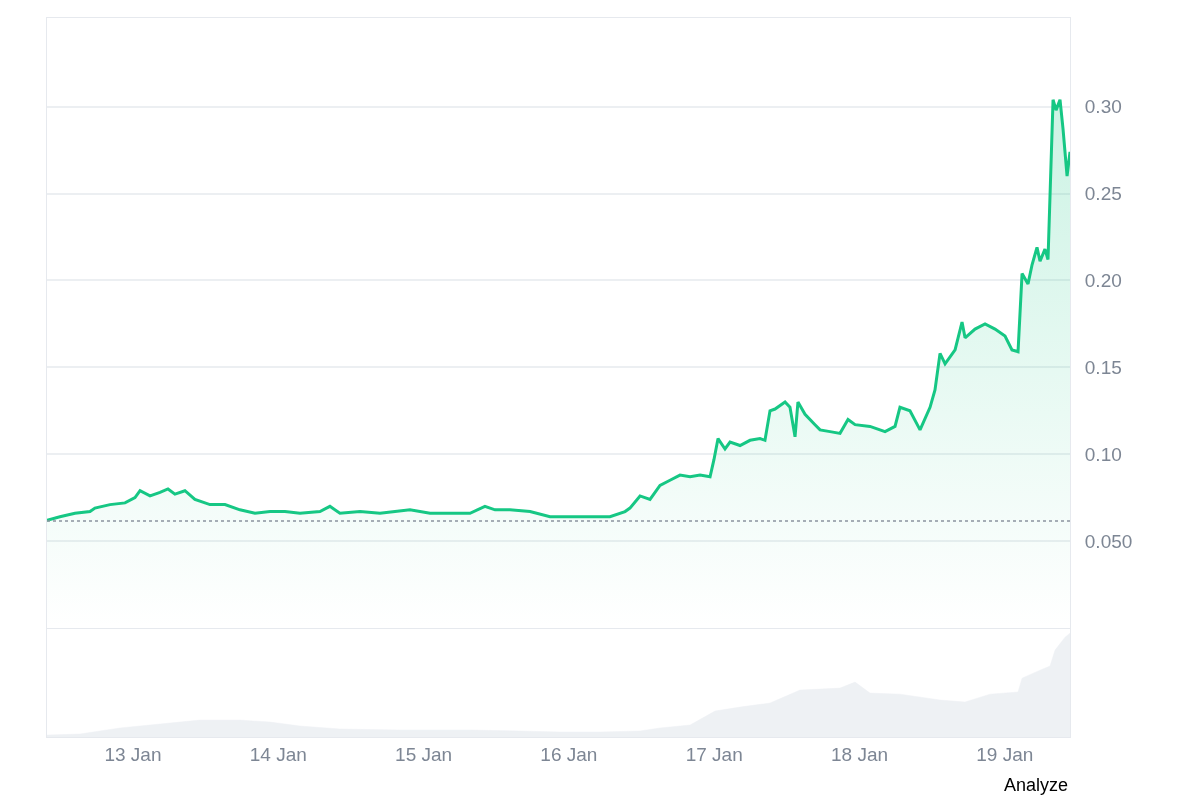  I want to click on text: Analyze, so click(1036, 785).